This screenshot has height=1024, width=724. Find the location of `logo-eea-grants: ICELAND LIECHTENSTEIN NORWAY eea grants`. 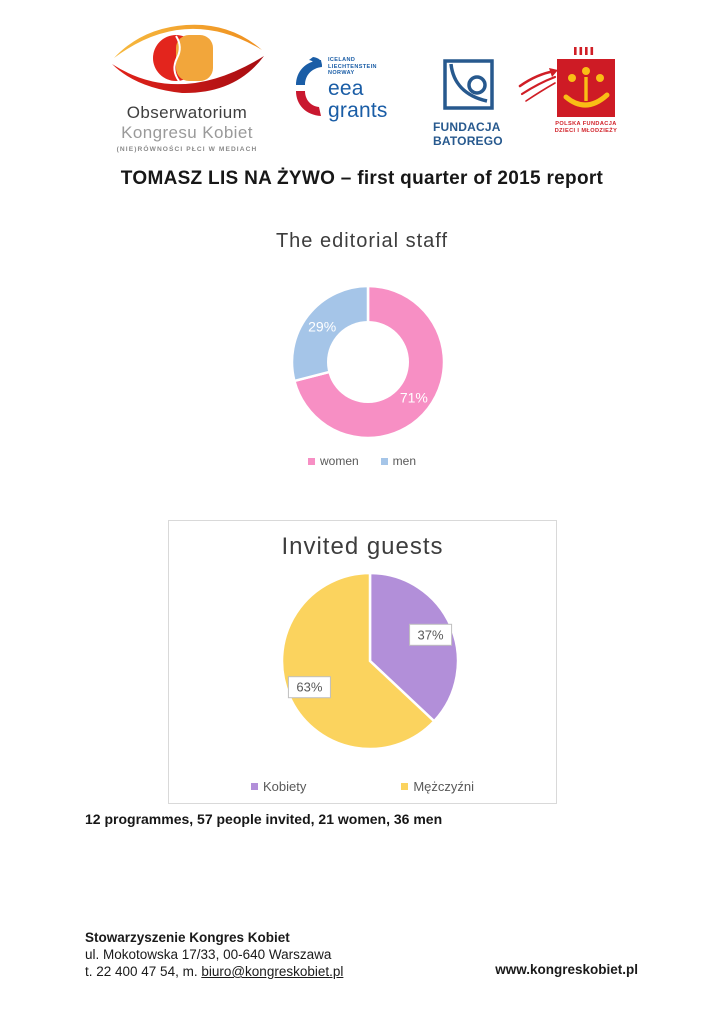

logo-eea-grants: ICELAND LIECHTENSTEIN NORWAY eea grants is located at coordinates (347, 90).